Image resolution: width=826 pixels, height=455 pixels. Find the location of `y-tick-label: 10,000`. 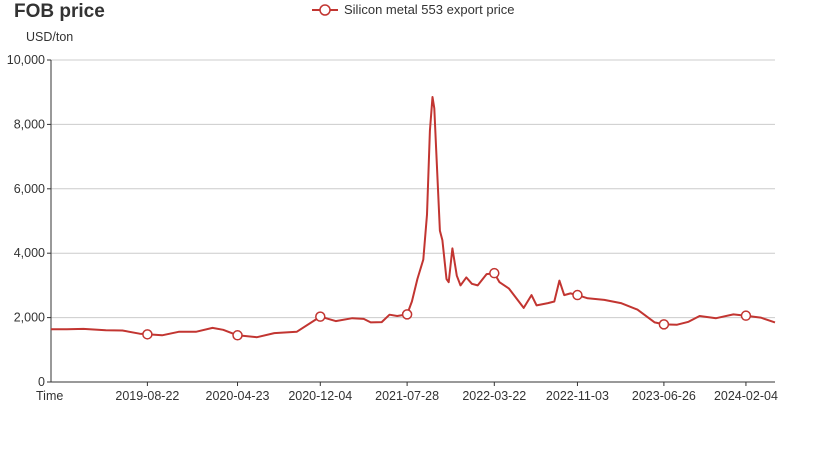

y-tick-label: 10,000 is located at coordinates (26, 60).